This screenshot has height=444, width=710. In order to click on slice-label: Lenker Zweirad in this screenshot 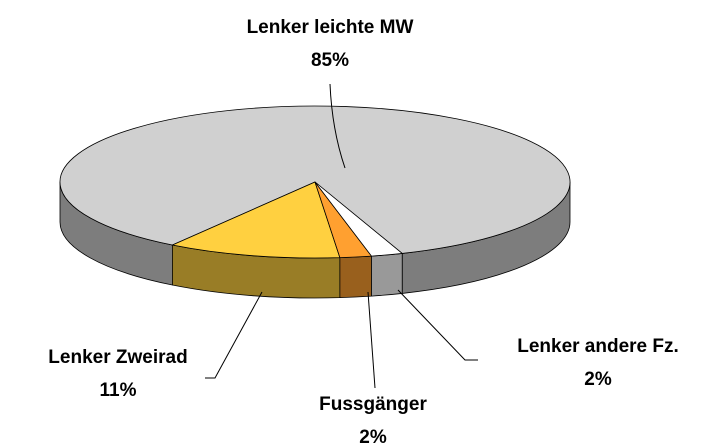, I will do `click(117, 357)`.